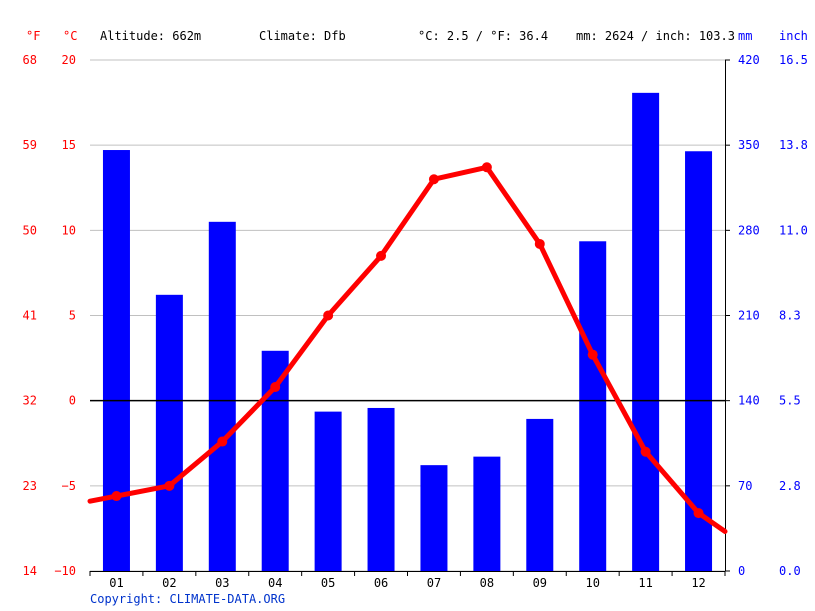 This screenshot has width=815, height=611. Describe the element at coordinates (741, 571) in the screenshot. I see `mm-tick-label: 0` at that location.